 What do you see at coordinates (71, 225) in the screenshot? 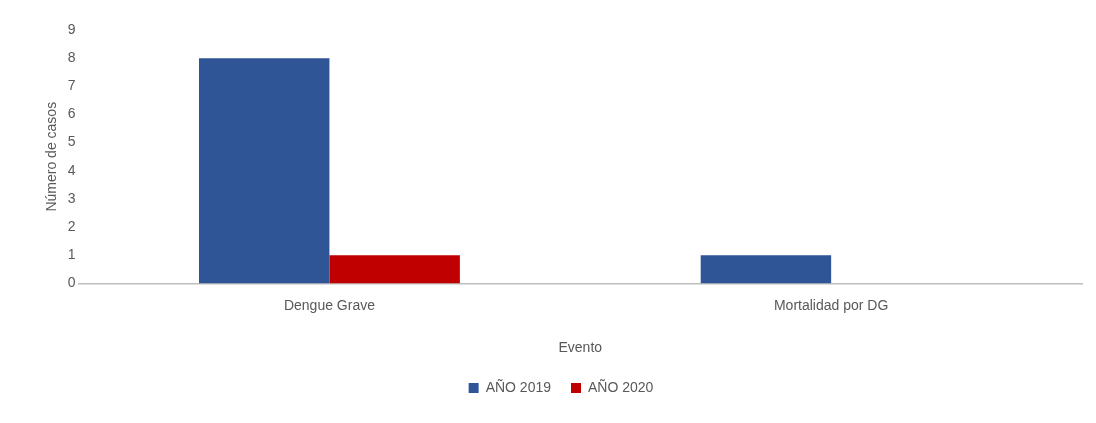
I see `y-tick-label: 2` at bounding box center [71, 225].